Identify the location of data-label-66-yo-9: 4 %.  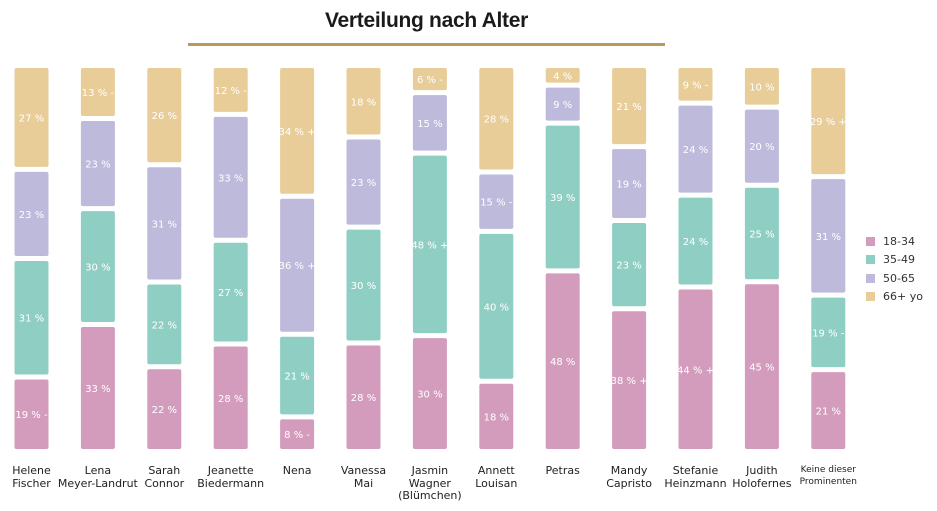
(562, 76).